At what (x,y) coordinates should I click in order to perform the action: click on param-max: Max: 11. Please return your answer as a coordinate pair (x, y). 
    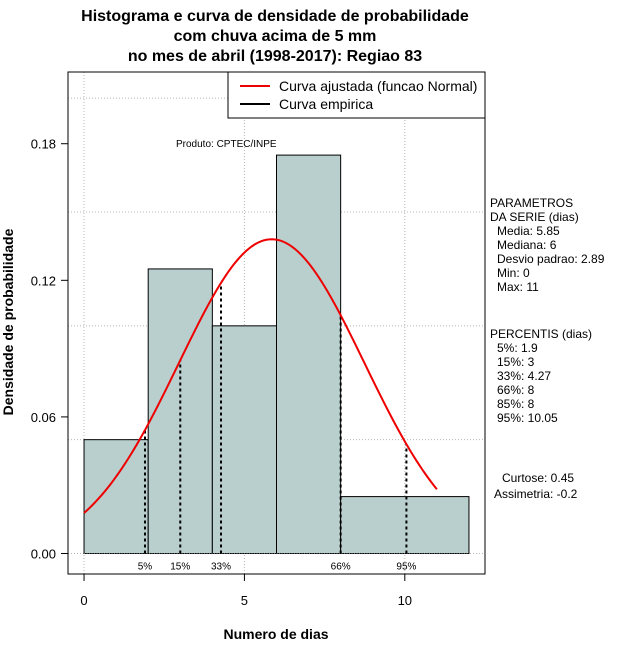
    Looking at the image, I should click on (518, 287).